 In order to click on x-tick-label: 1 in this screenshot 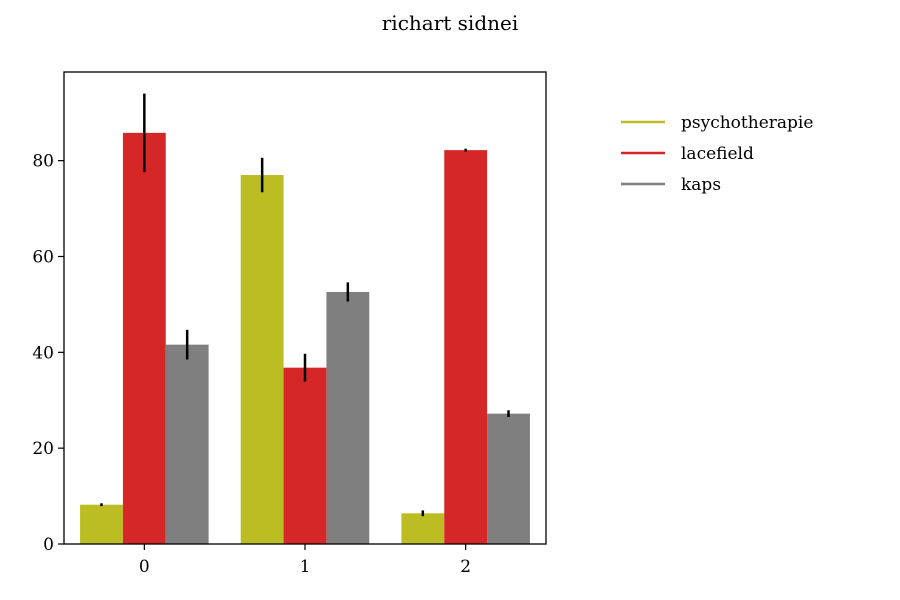, I will do `click(305, 567)`.